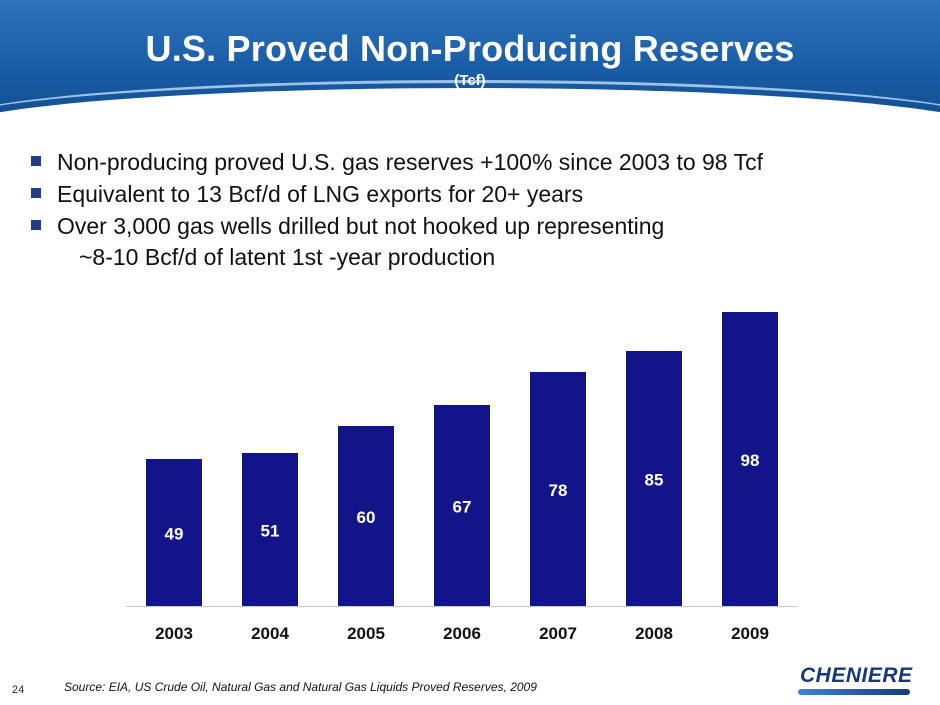  I want to click on data-label-2003: 49, so click(174, 534).